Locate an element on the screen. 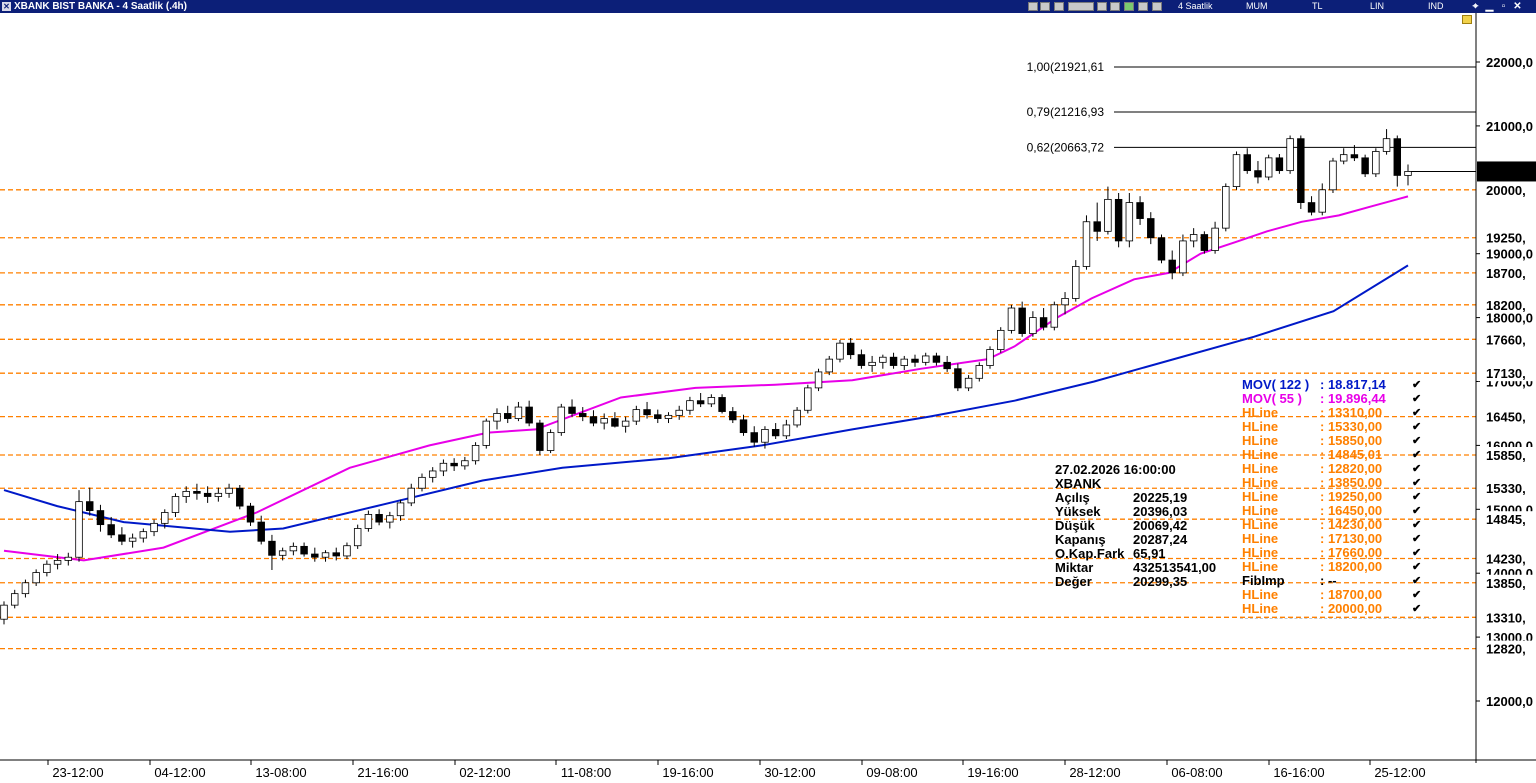  legend-row: HLine: 15850,00 ✔ is located at coordinates (1338, 441).